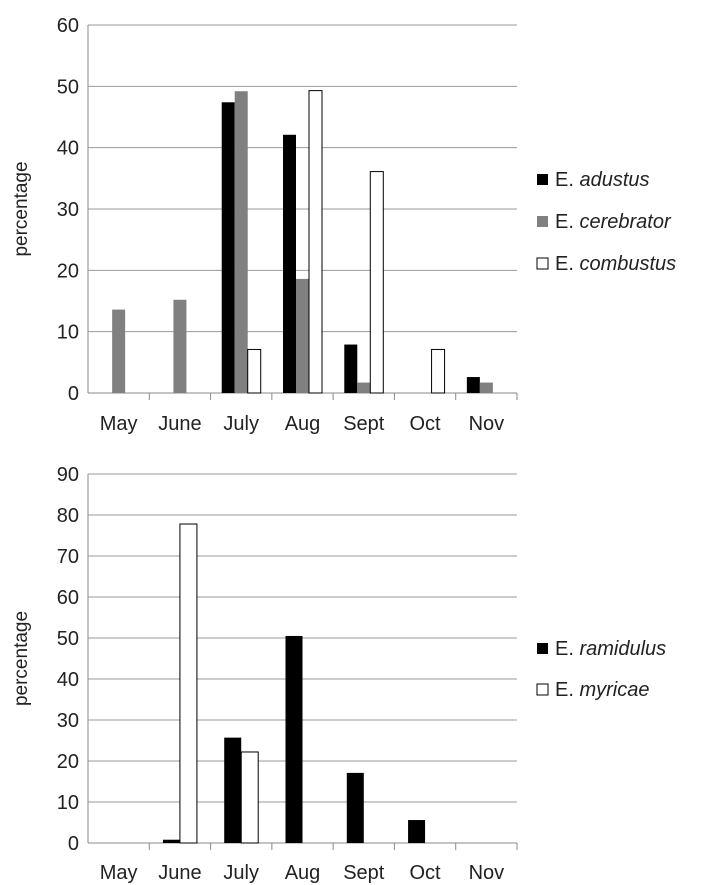 This screenshot has width=710, height=885. Describe the element at coordinates (473, 385) in the screenshot. I see `bar-adustus-nov` at that location.